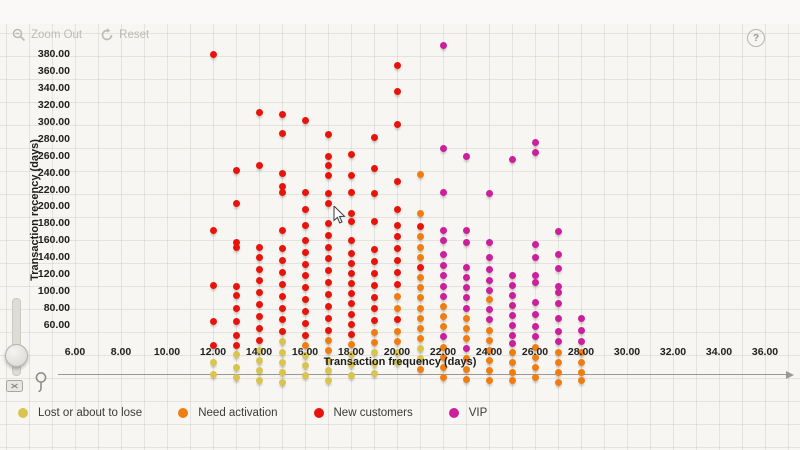 The width and height of the screenshot is (800, 450). What do you see at coordinates (756, 38) in the screenshot?
I see `help-button: ?` at bounding box center [756, 38].